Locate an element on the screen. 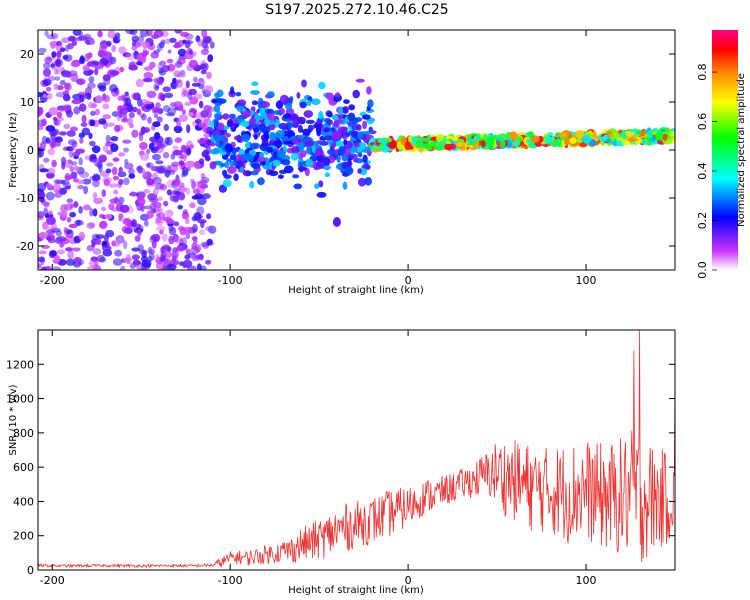  colorbar-tick-label: 0.6 is located at coordinates (702, 121).